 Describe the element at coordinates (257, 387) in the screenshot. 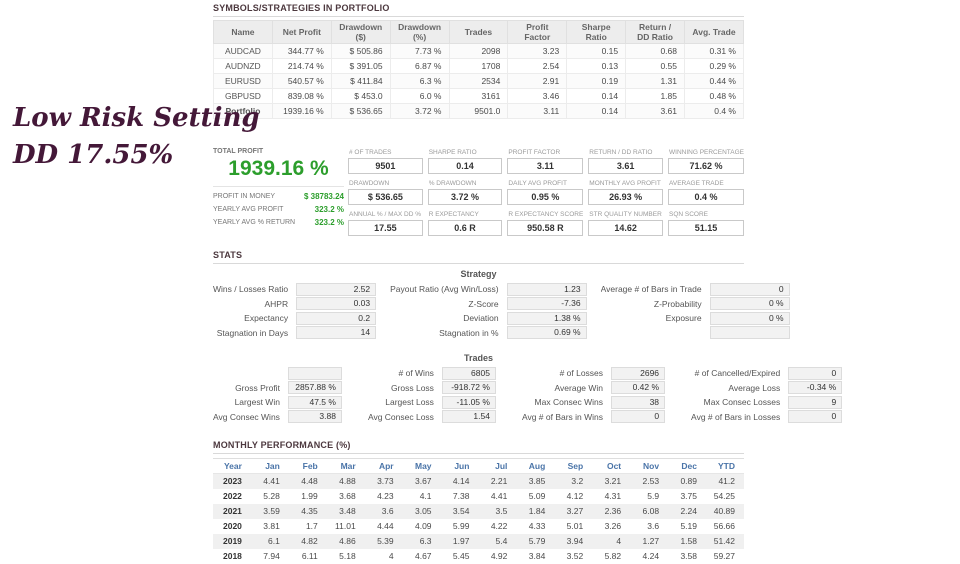

I see `trades-stat-label: Gross Profit` at that location.